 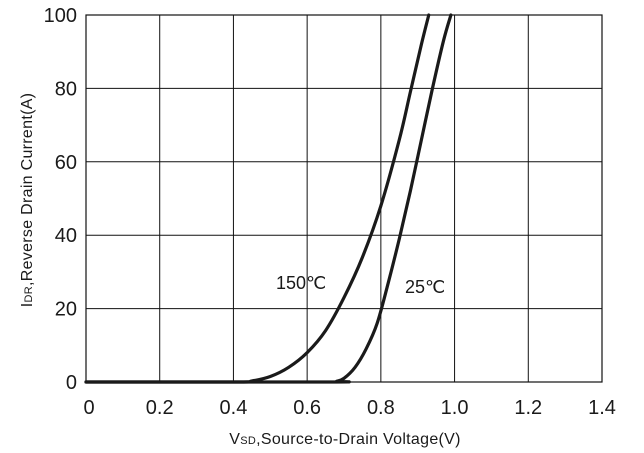 What do you see at coordinates (528, 408) in the screenshot?
I see `x-tick-label: 1.2` at bounding box center [528, 408].